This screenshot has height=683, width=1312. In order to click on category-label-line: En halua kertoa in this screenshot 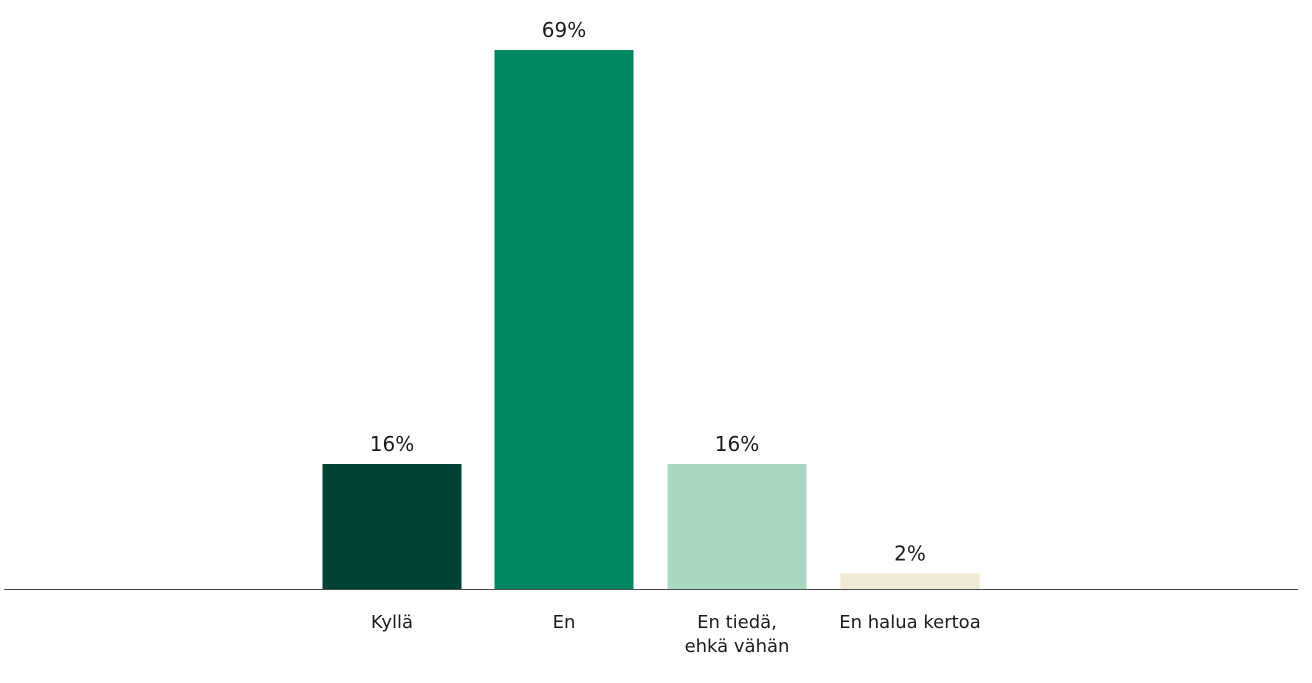, I will do `click(909, 622)`.